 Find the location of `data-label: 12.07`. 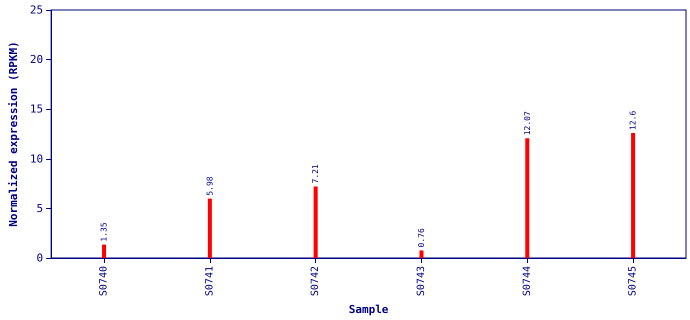

data-label: 12.07 is located at coordinates (527, 123).